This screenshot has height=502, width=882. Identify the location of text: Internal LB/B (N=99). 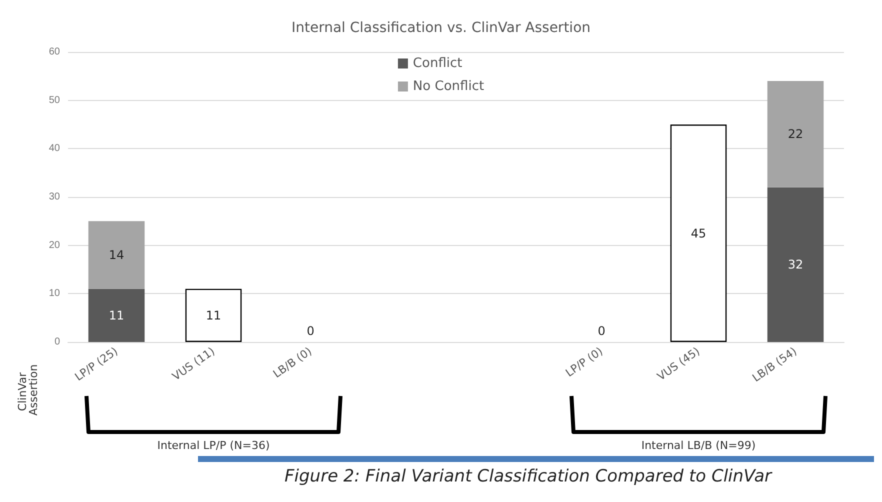
(698, 445).